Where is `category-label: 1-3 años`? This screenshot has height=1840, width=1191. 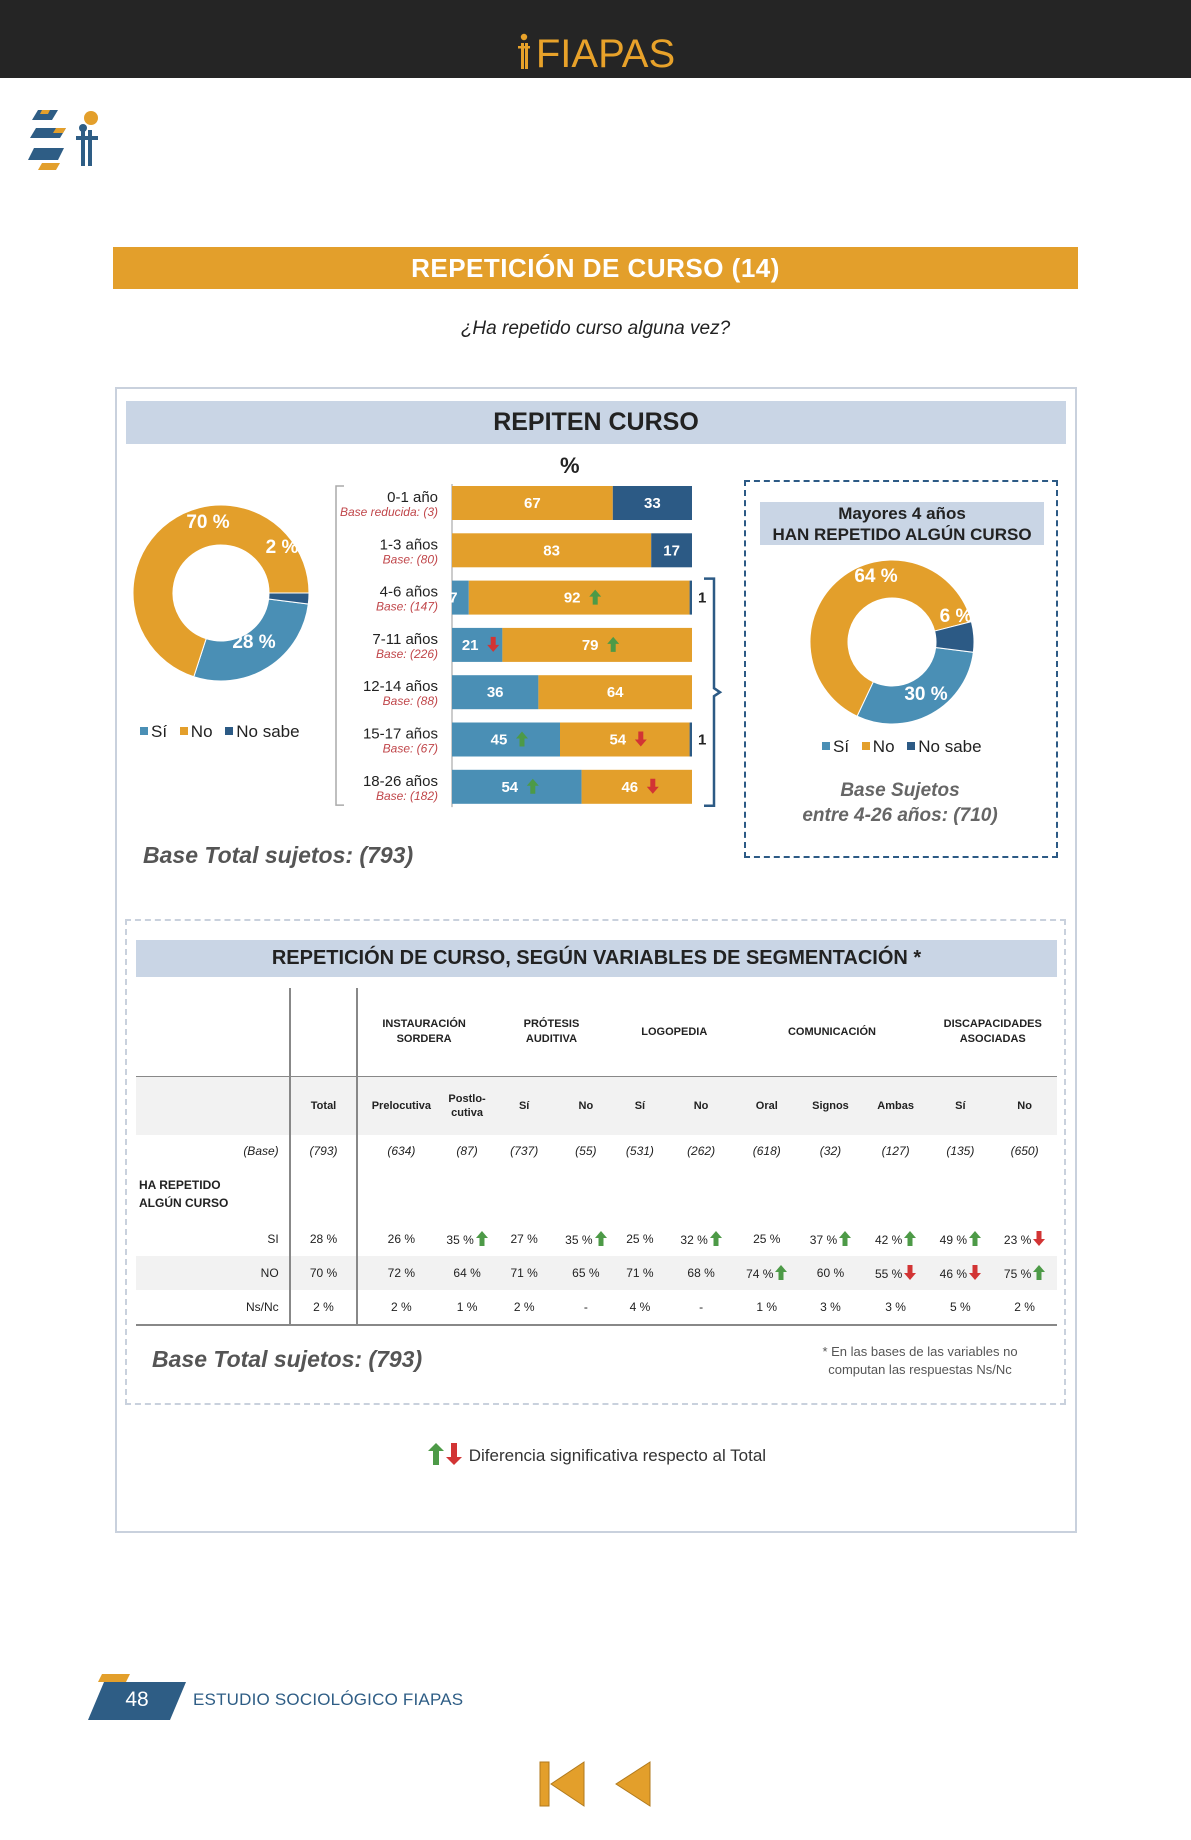
category-label: 1-3 años is located at coordinates (409, 544).